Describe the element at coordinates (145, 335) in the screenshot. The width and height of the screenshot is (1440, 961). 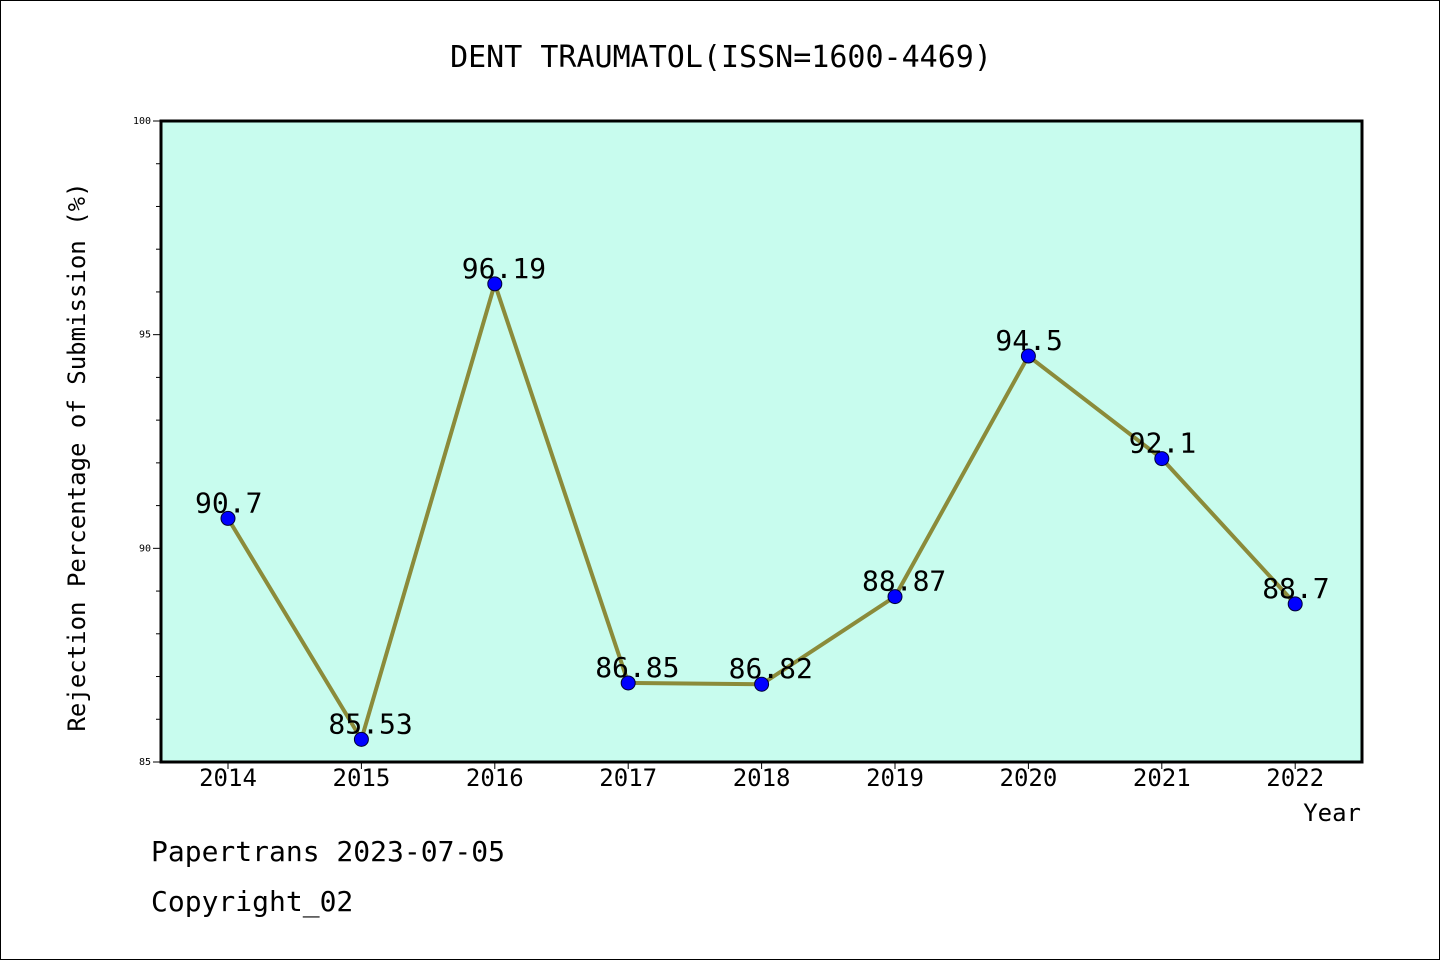
I see `y-tick-label: 95` at that location.